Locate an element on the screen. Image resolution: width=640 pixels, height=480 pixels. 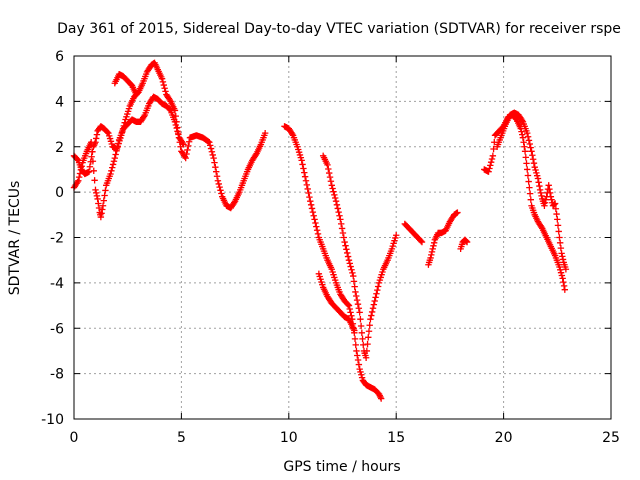
y-tick-label: 4 is located at coordinates (59, 102).